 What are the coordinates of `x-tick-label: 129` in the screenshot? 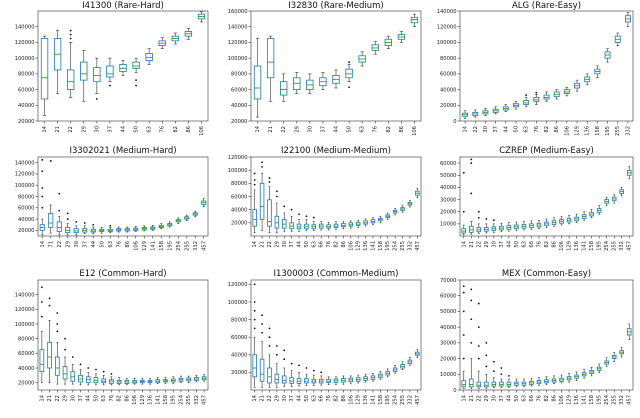 It's located at (359, 246).